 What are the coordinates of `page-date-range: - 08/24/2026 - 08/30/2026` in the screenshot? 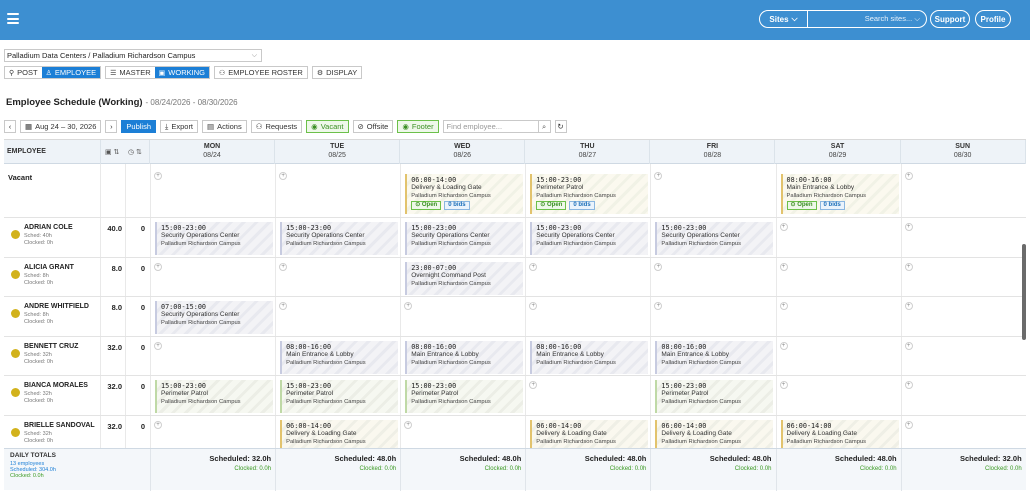 It's located at (191, 102).